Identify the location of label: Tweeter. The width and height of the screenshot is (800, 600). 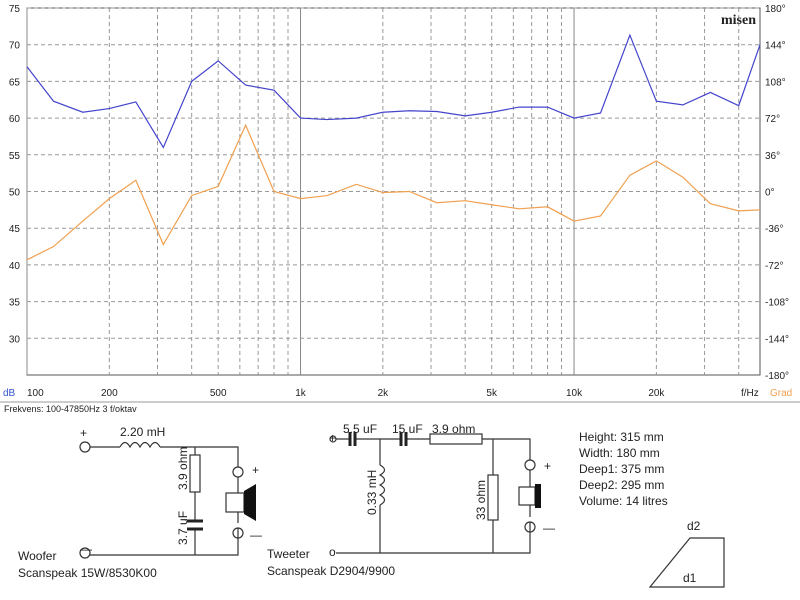
(288, 554).